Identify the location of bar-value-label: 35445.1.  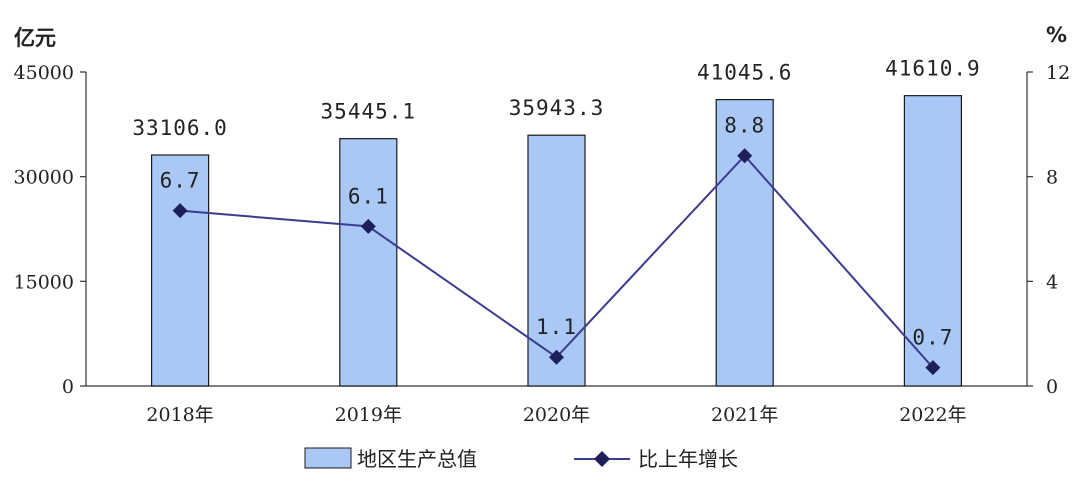
(369, 112).